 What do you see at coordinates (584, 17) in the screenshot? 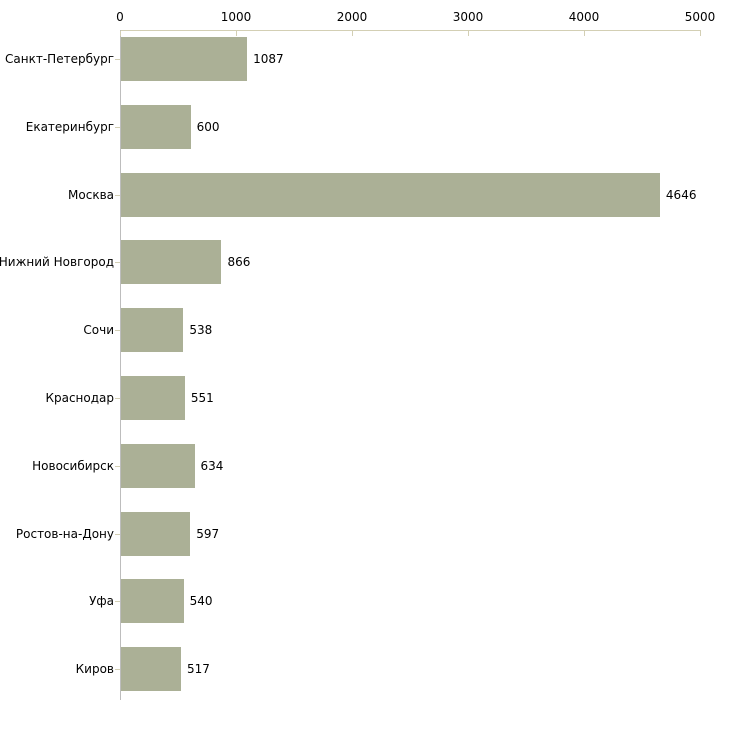
I see `x-axis-tick-label: 4000` at bounding box center [584, 17].